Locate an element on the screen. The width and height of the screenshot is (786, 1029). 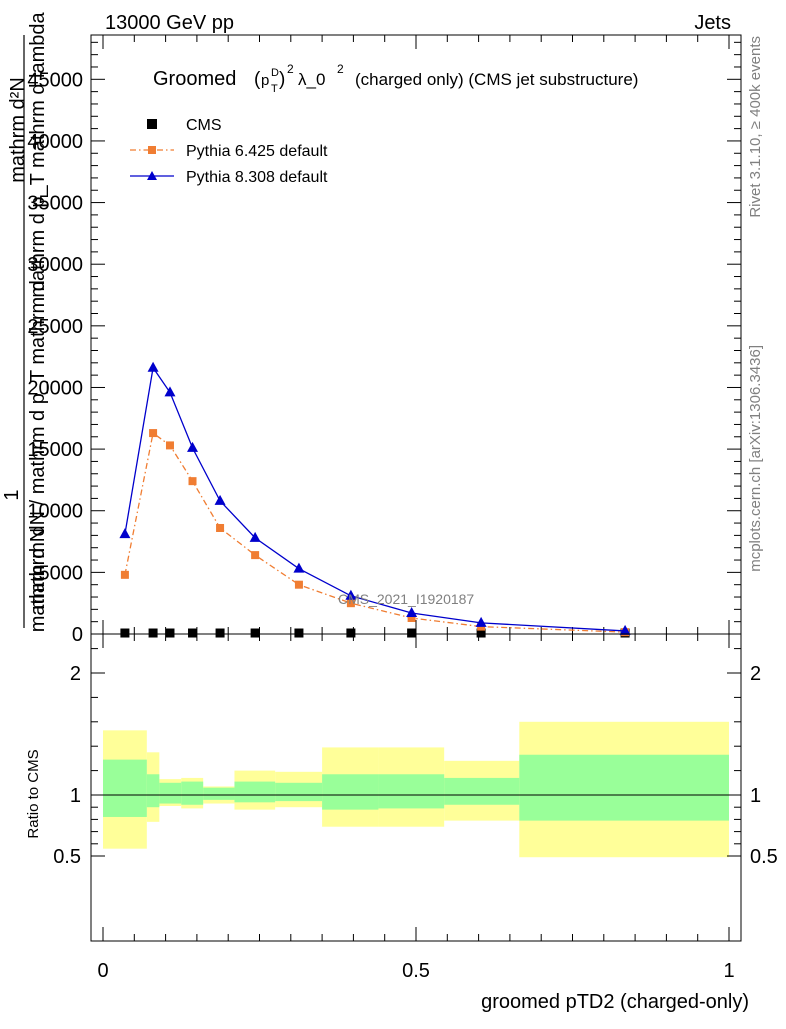
main-y-tick-label: 10000 is located at coordinates (55, 512).